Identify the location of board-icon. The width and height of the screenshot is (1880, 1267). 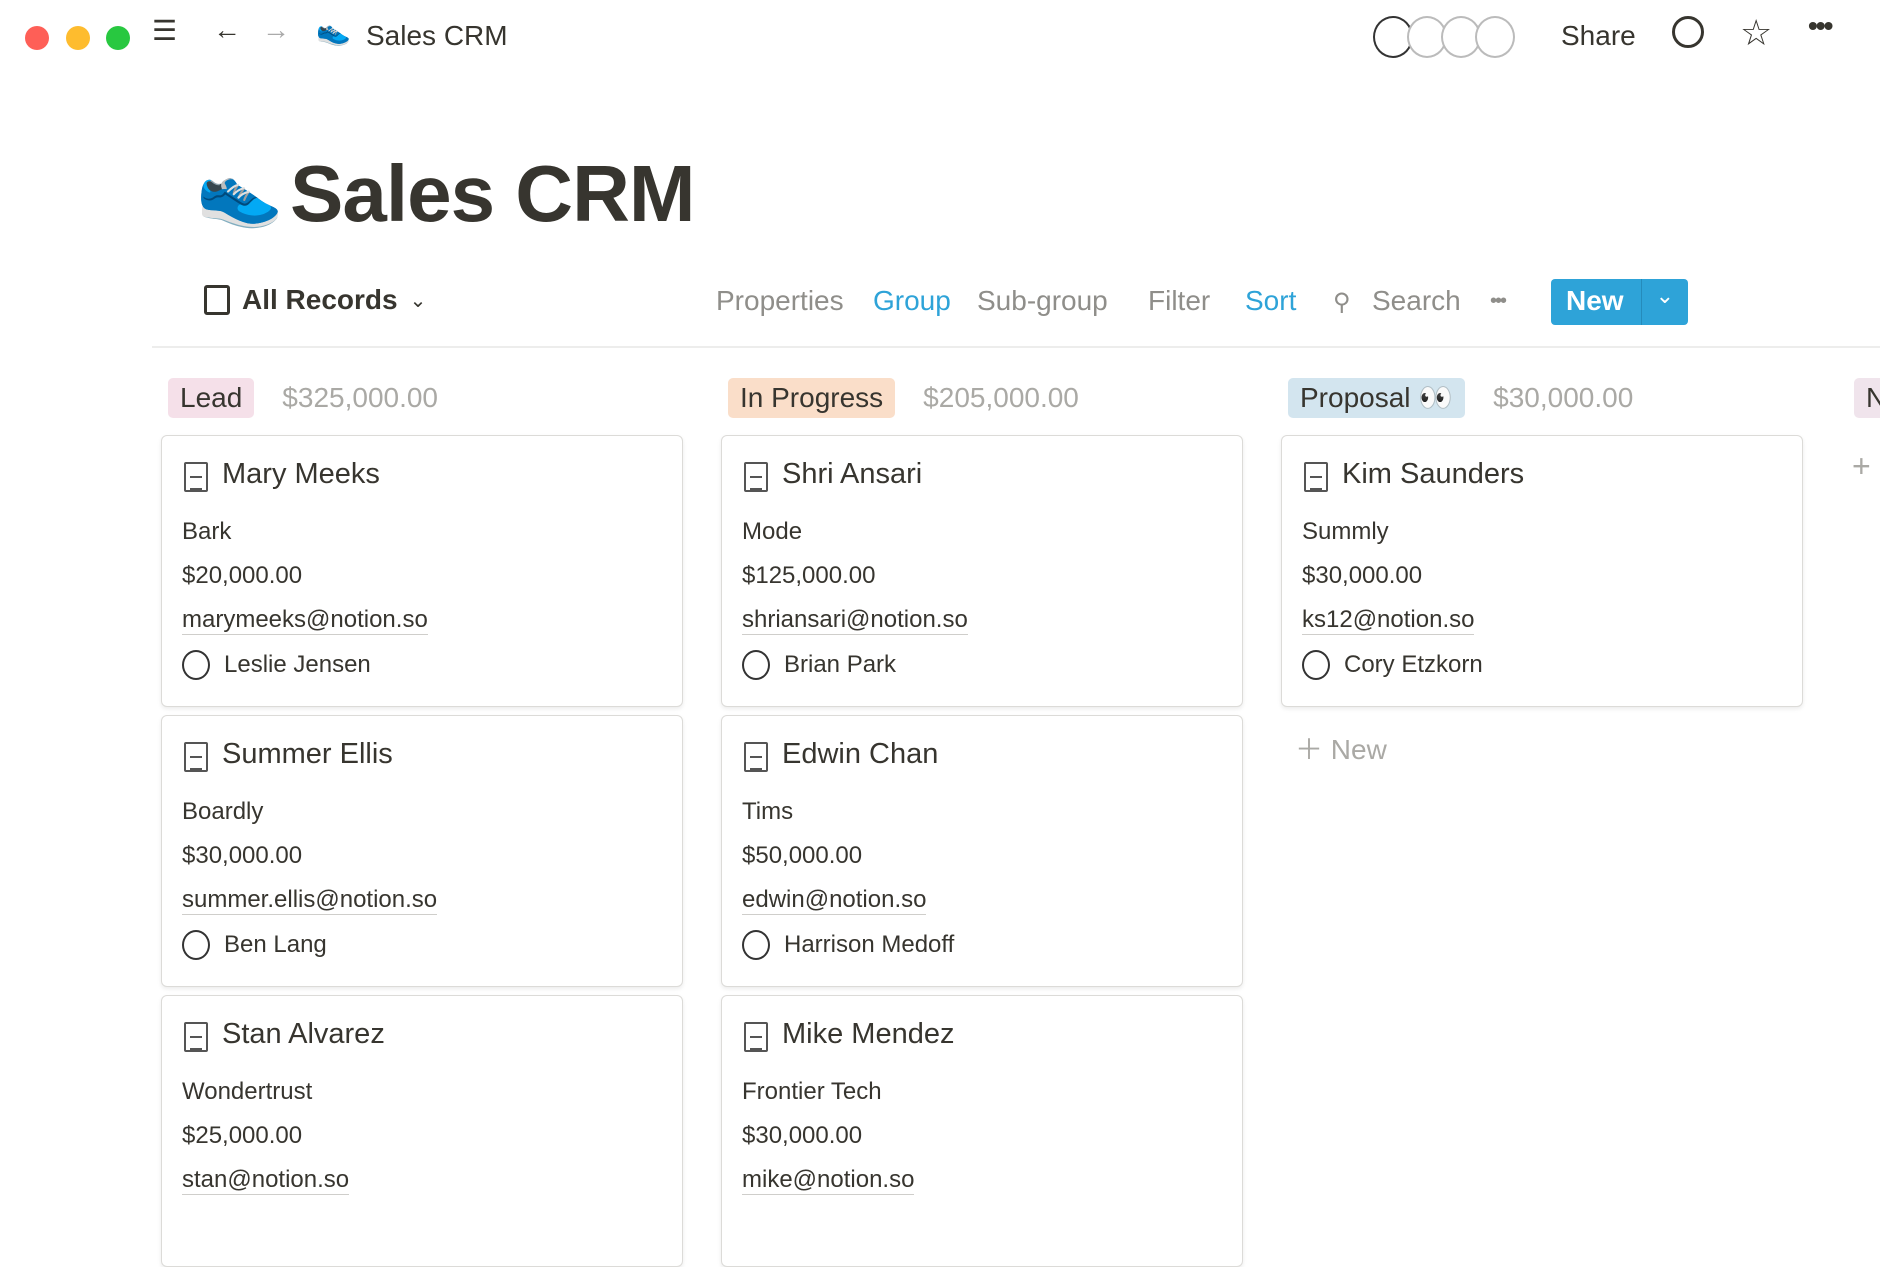
(217, 300).